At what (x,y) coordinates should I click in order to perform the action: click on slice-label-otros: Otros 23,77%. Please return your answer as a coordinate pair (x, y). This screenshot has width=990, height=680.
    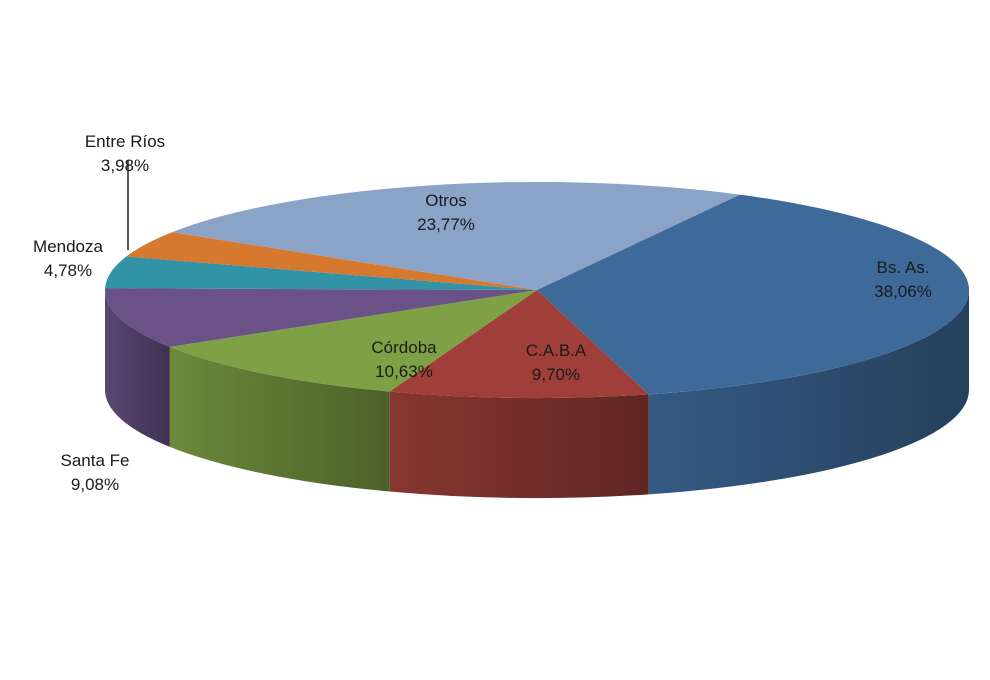
    Looking at the image, I should click on (446, 212).